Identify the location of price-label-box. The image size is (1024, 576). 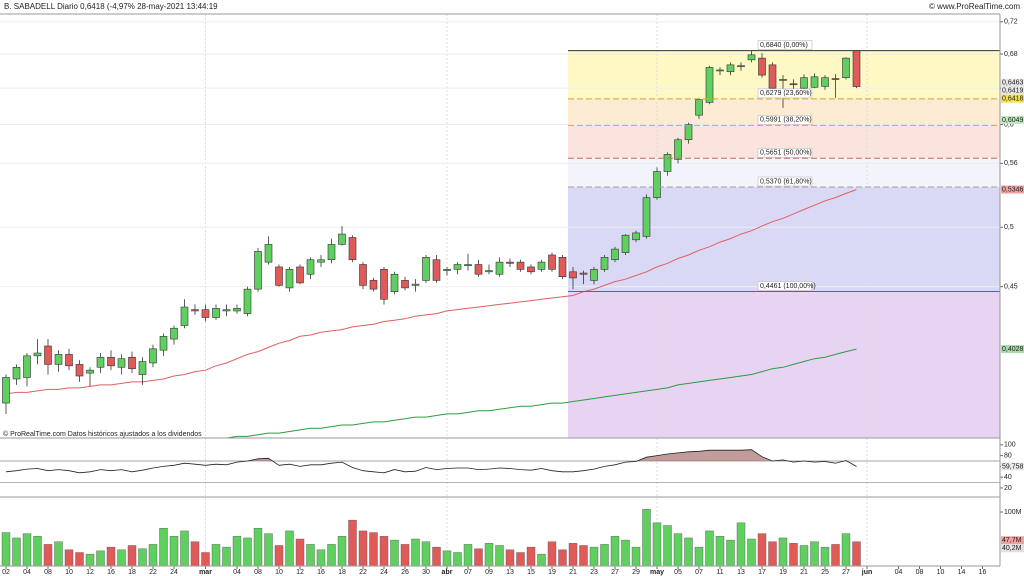
(1012, 540).